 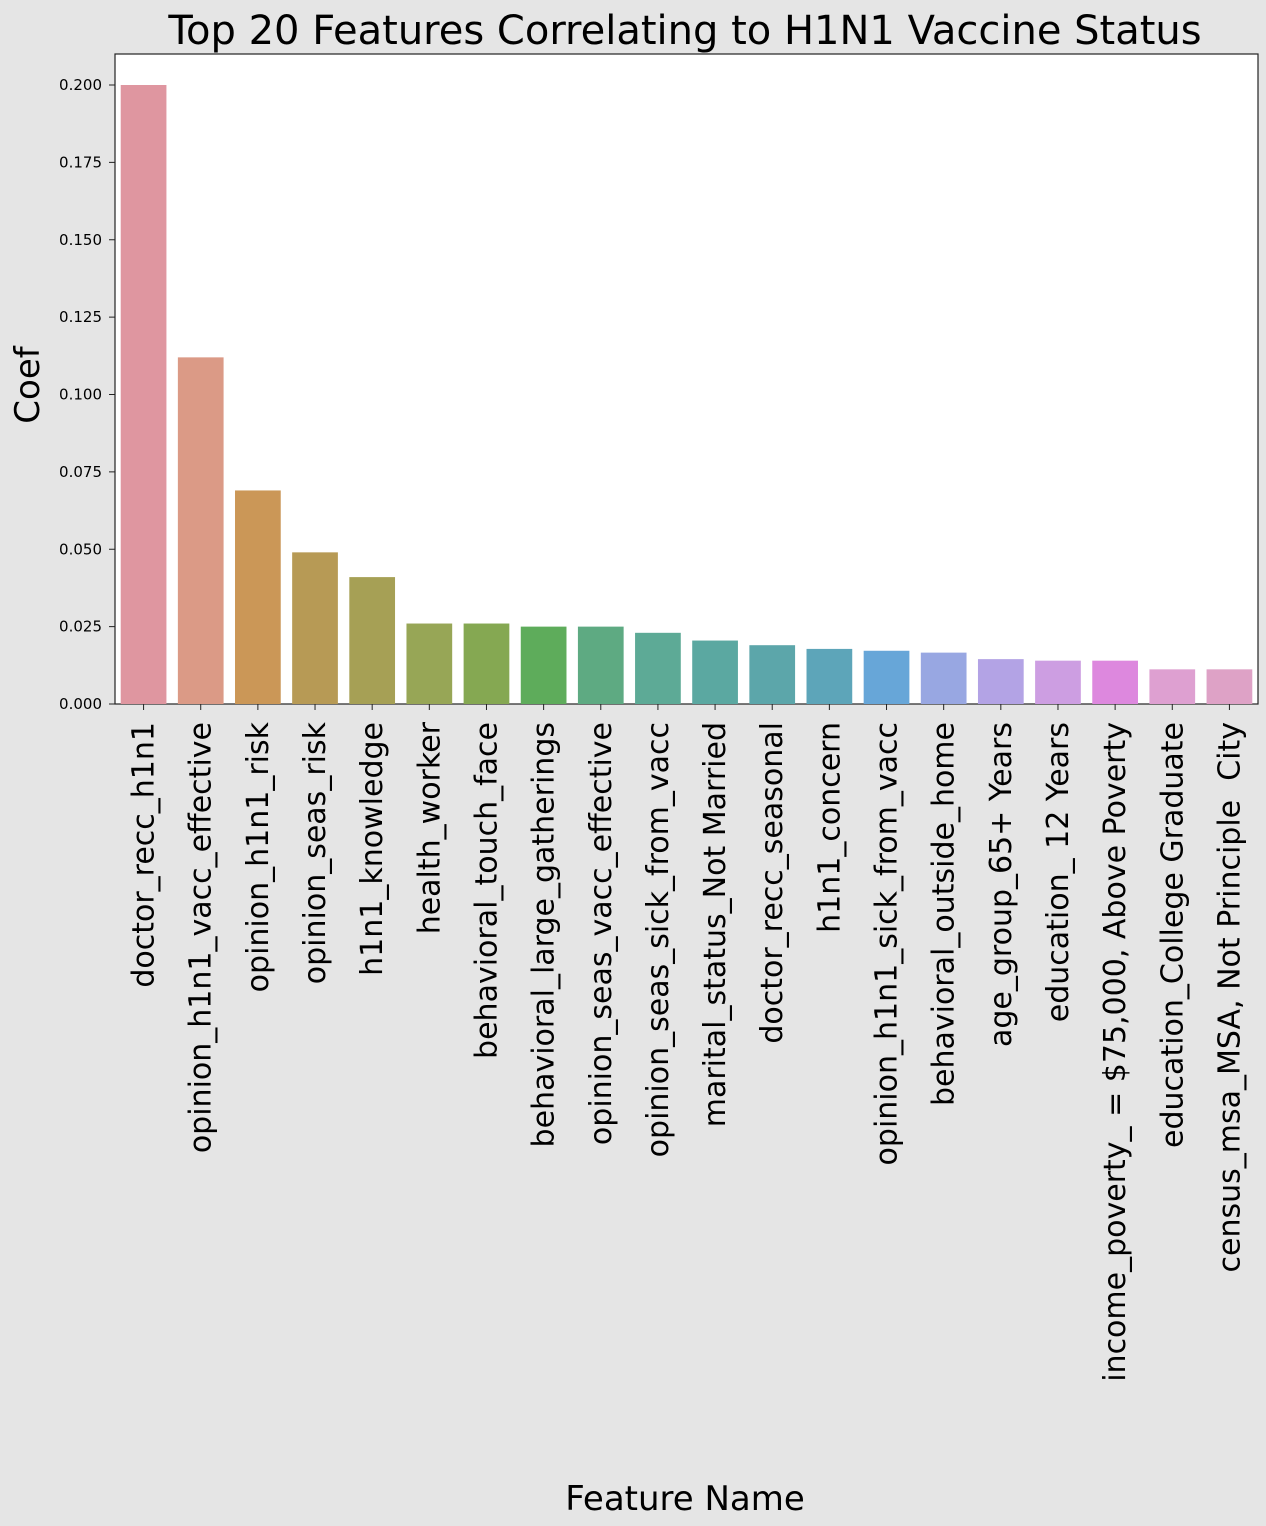 What do you see at coordinates (80, 549) in the screenshot?
I see `y-tick-label: 0.050` at bounding box center [80, 549].